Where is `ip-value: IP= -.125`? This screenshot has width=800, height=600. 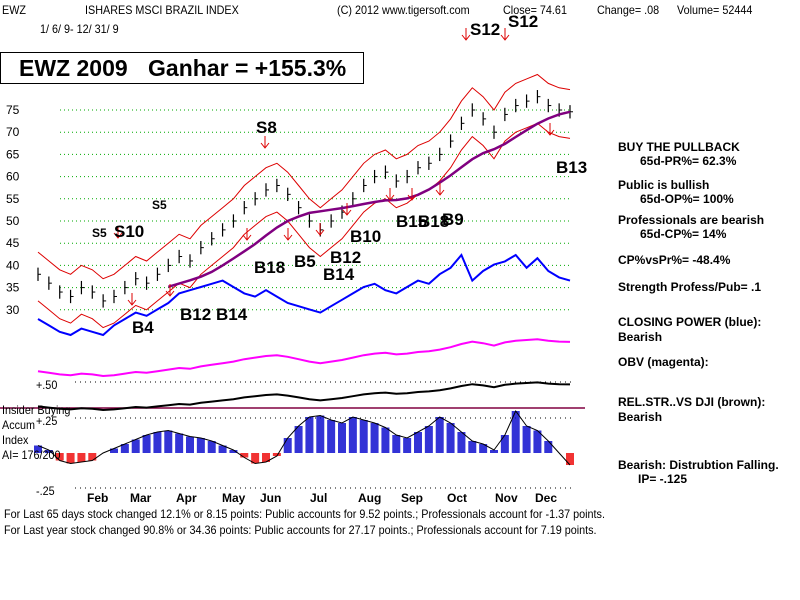
ip-value: IP= -.125 is located at coordinates (663, 479).